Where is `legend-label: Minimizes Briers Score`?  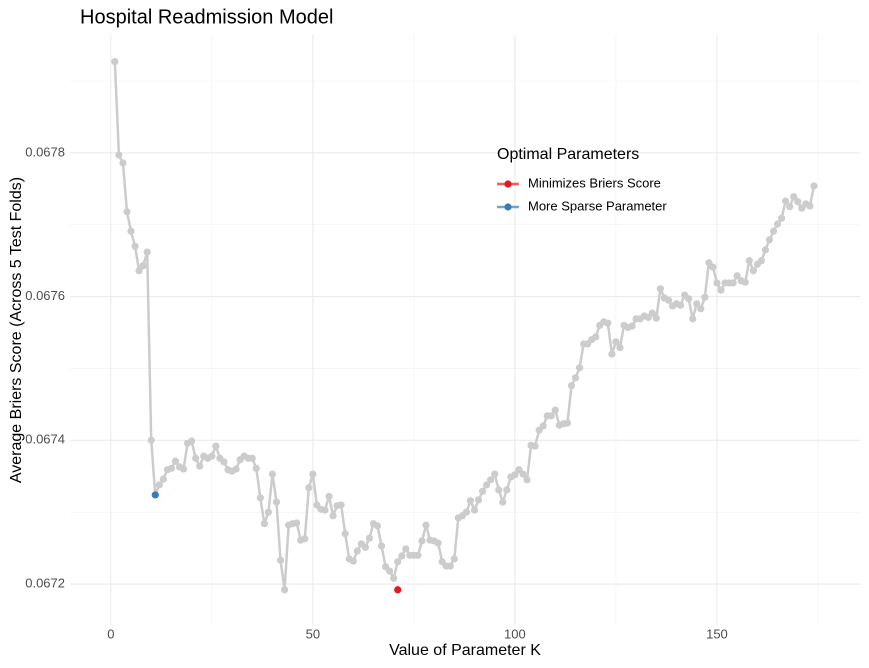
legend-label: Minimizes Briers Score is located at coordinates (594, 182).